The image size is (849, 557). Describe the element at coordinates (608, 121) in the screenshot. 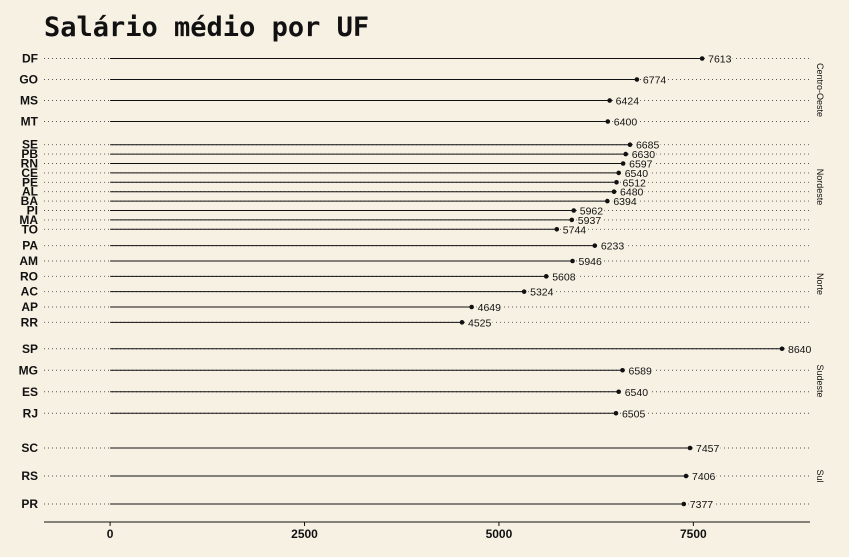

I see `point-mt` at that location.